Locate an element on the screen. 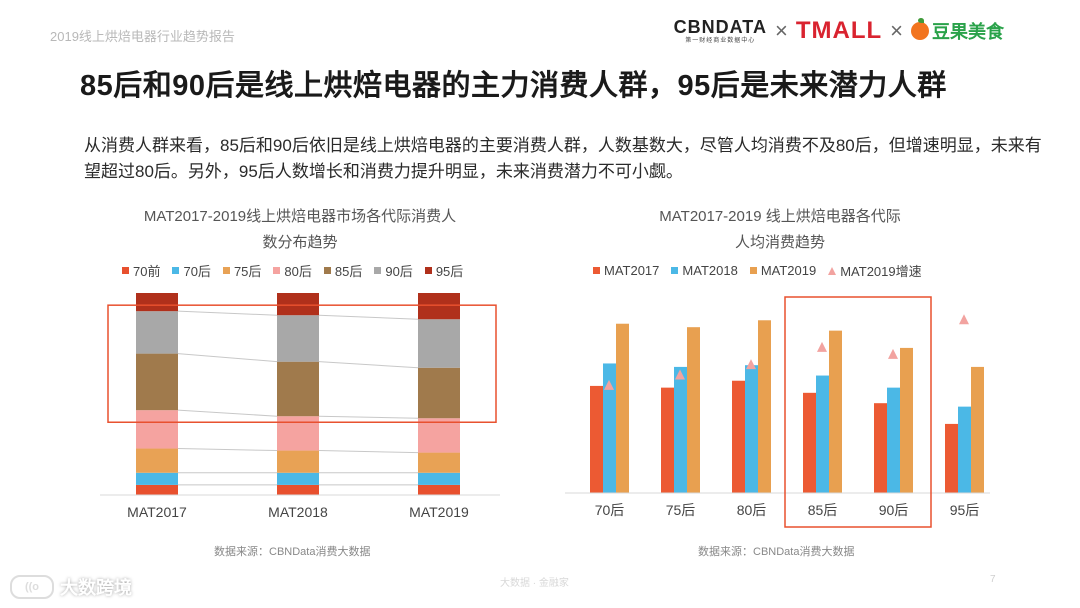 The image size is (1080, 608). footer-brand-text: 大数跨境 is located at coordinates (96, 588).